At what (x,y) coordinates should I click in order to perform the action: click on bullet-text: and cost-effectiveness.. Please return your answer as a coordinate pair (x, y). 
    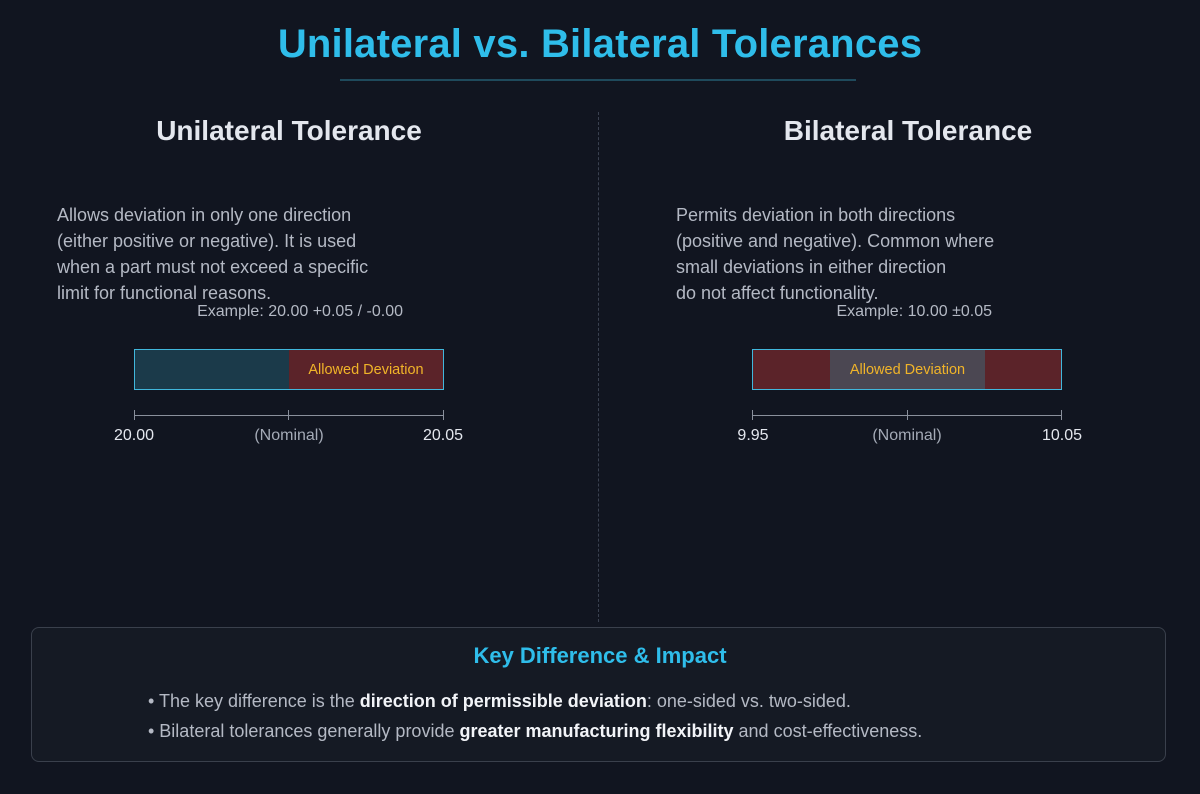
    Looking at the image, I should click on (828, 731).